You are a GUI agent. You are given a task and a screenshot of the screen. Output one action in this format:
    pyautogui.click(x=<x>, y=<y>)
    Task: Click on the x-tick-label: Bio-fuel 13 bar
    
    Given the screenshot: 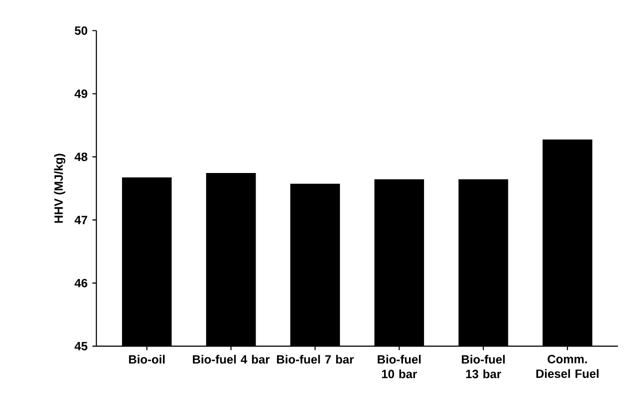 What is the action you would take?
    pyautogui.click(x=483, y=366)
    